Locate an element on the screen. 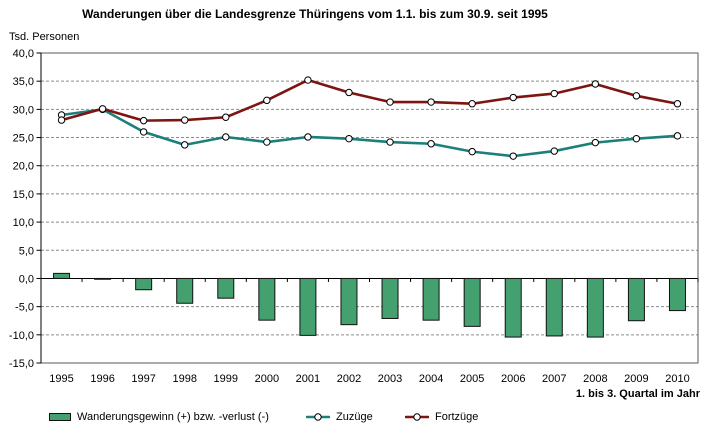  x-category-label: 2009 is located at coordinates (636, 379).